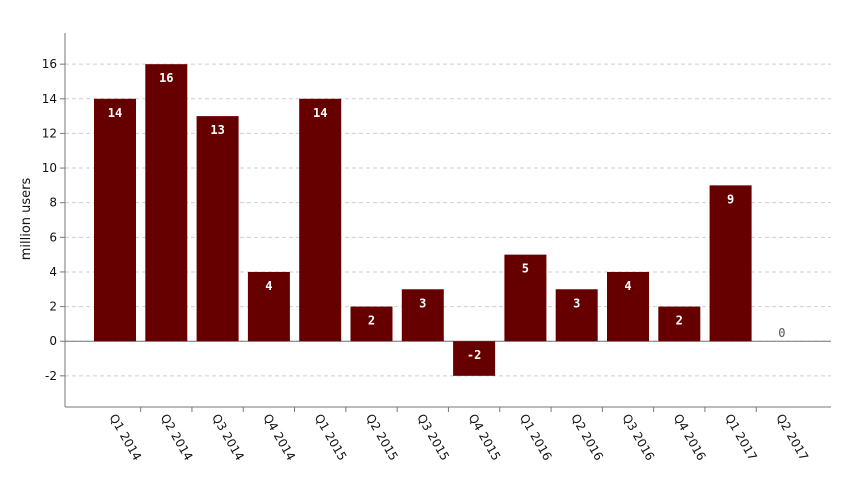 The height and width of the screenshot is (500, 847). I want to click on y-tick-label: 8, so click(53, 203).